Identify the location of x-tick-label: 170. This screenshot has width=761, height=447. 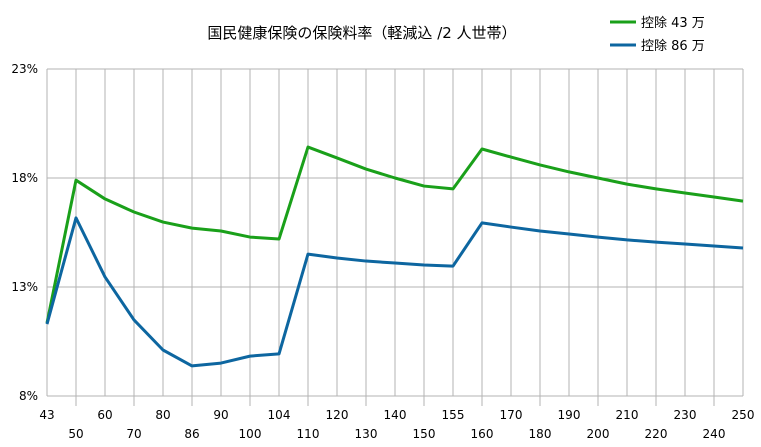
(511, 415).